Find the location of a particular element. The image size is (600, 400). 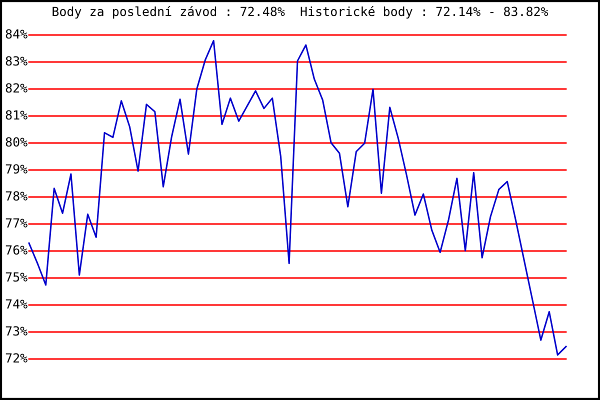

y-tick-label: 77% is located at coordinates (17, 223).